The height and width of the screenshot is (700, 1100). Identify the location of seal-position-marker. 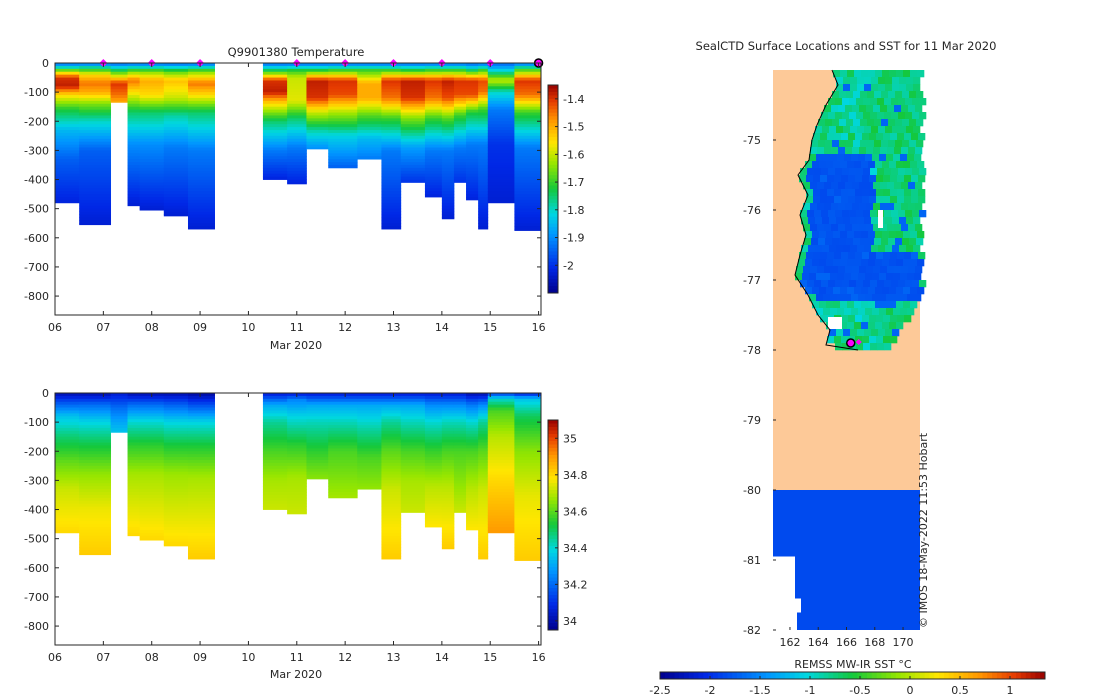
(853, 343).